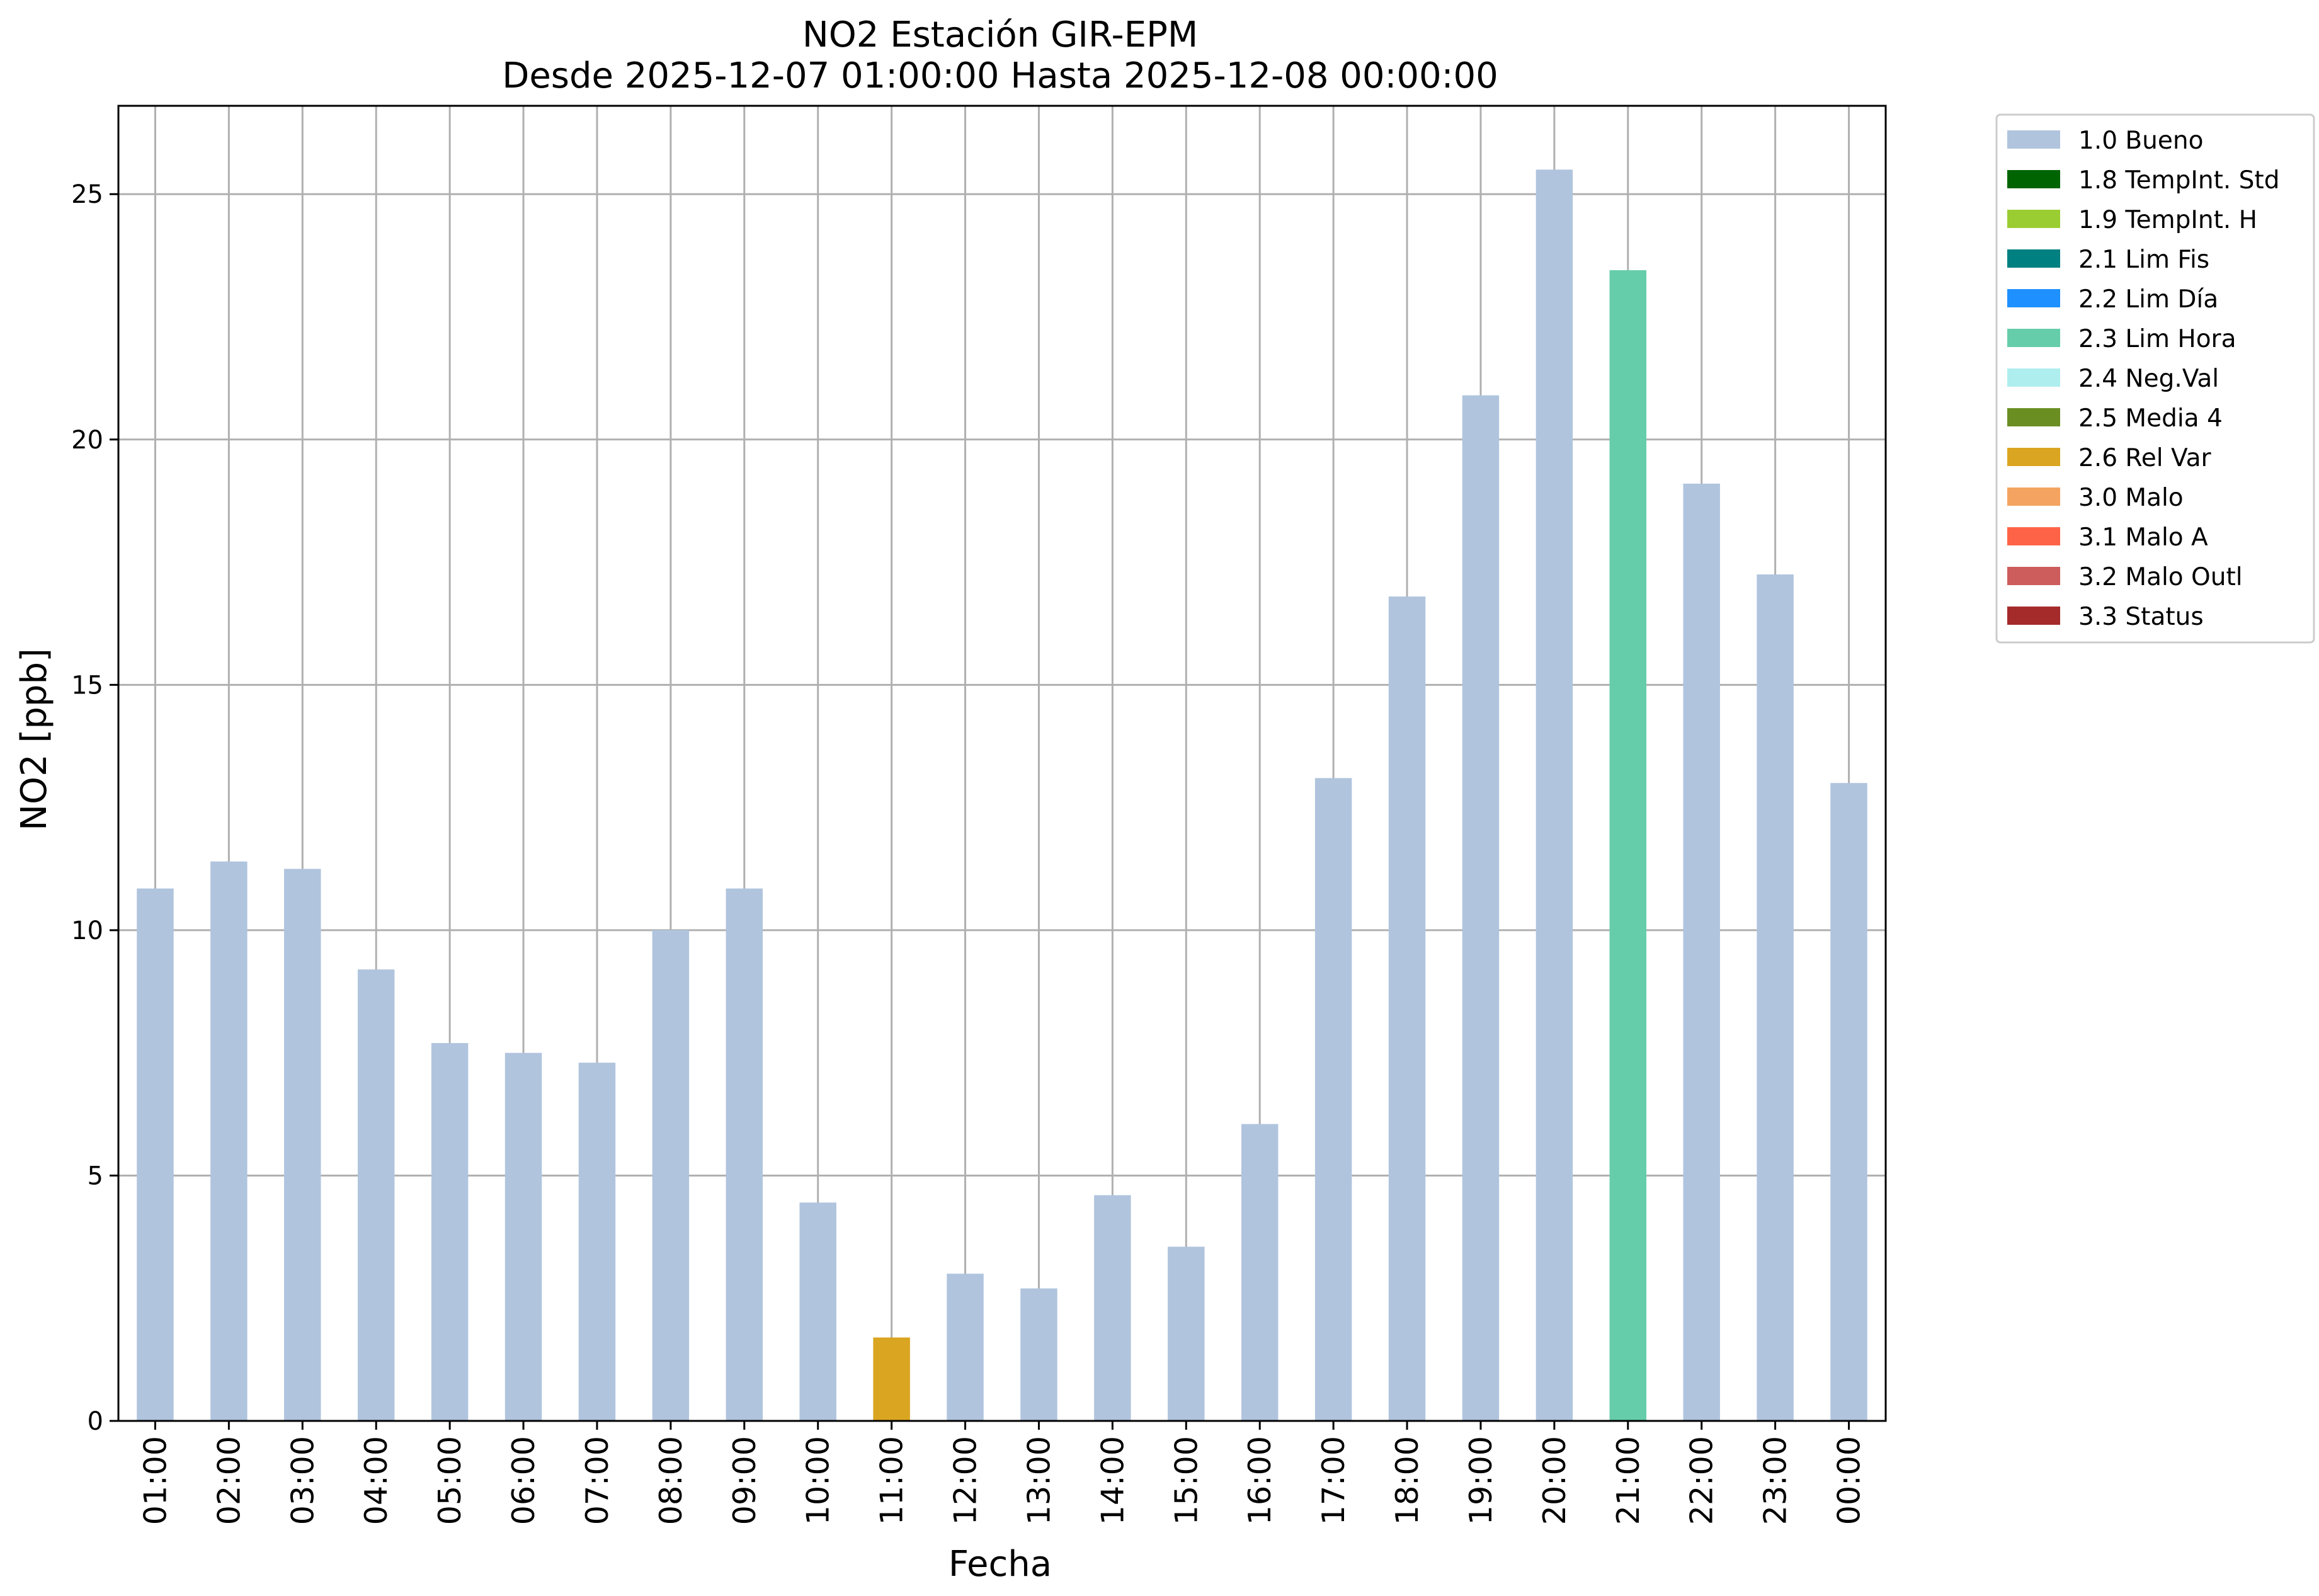 The image size is (2319, 1596). Describe the element at coordinates (34, 739) in the screenshot. I see `y-axis-label: NO2 [ppb]` at that location.